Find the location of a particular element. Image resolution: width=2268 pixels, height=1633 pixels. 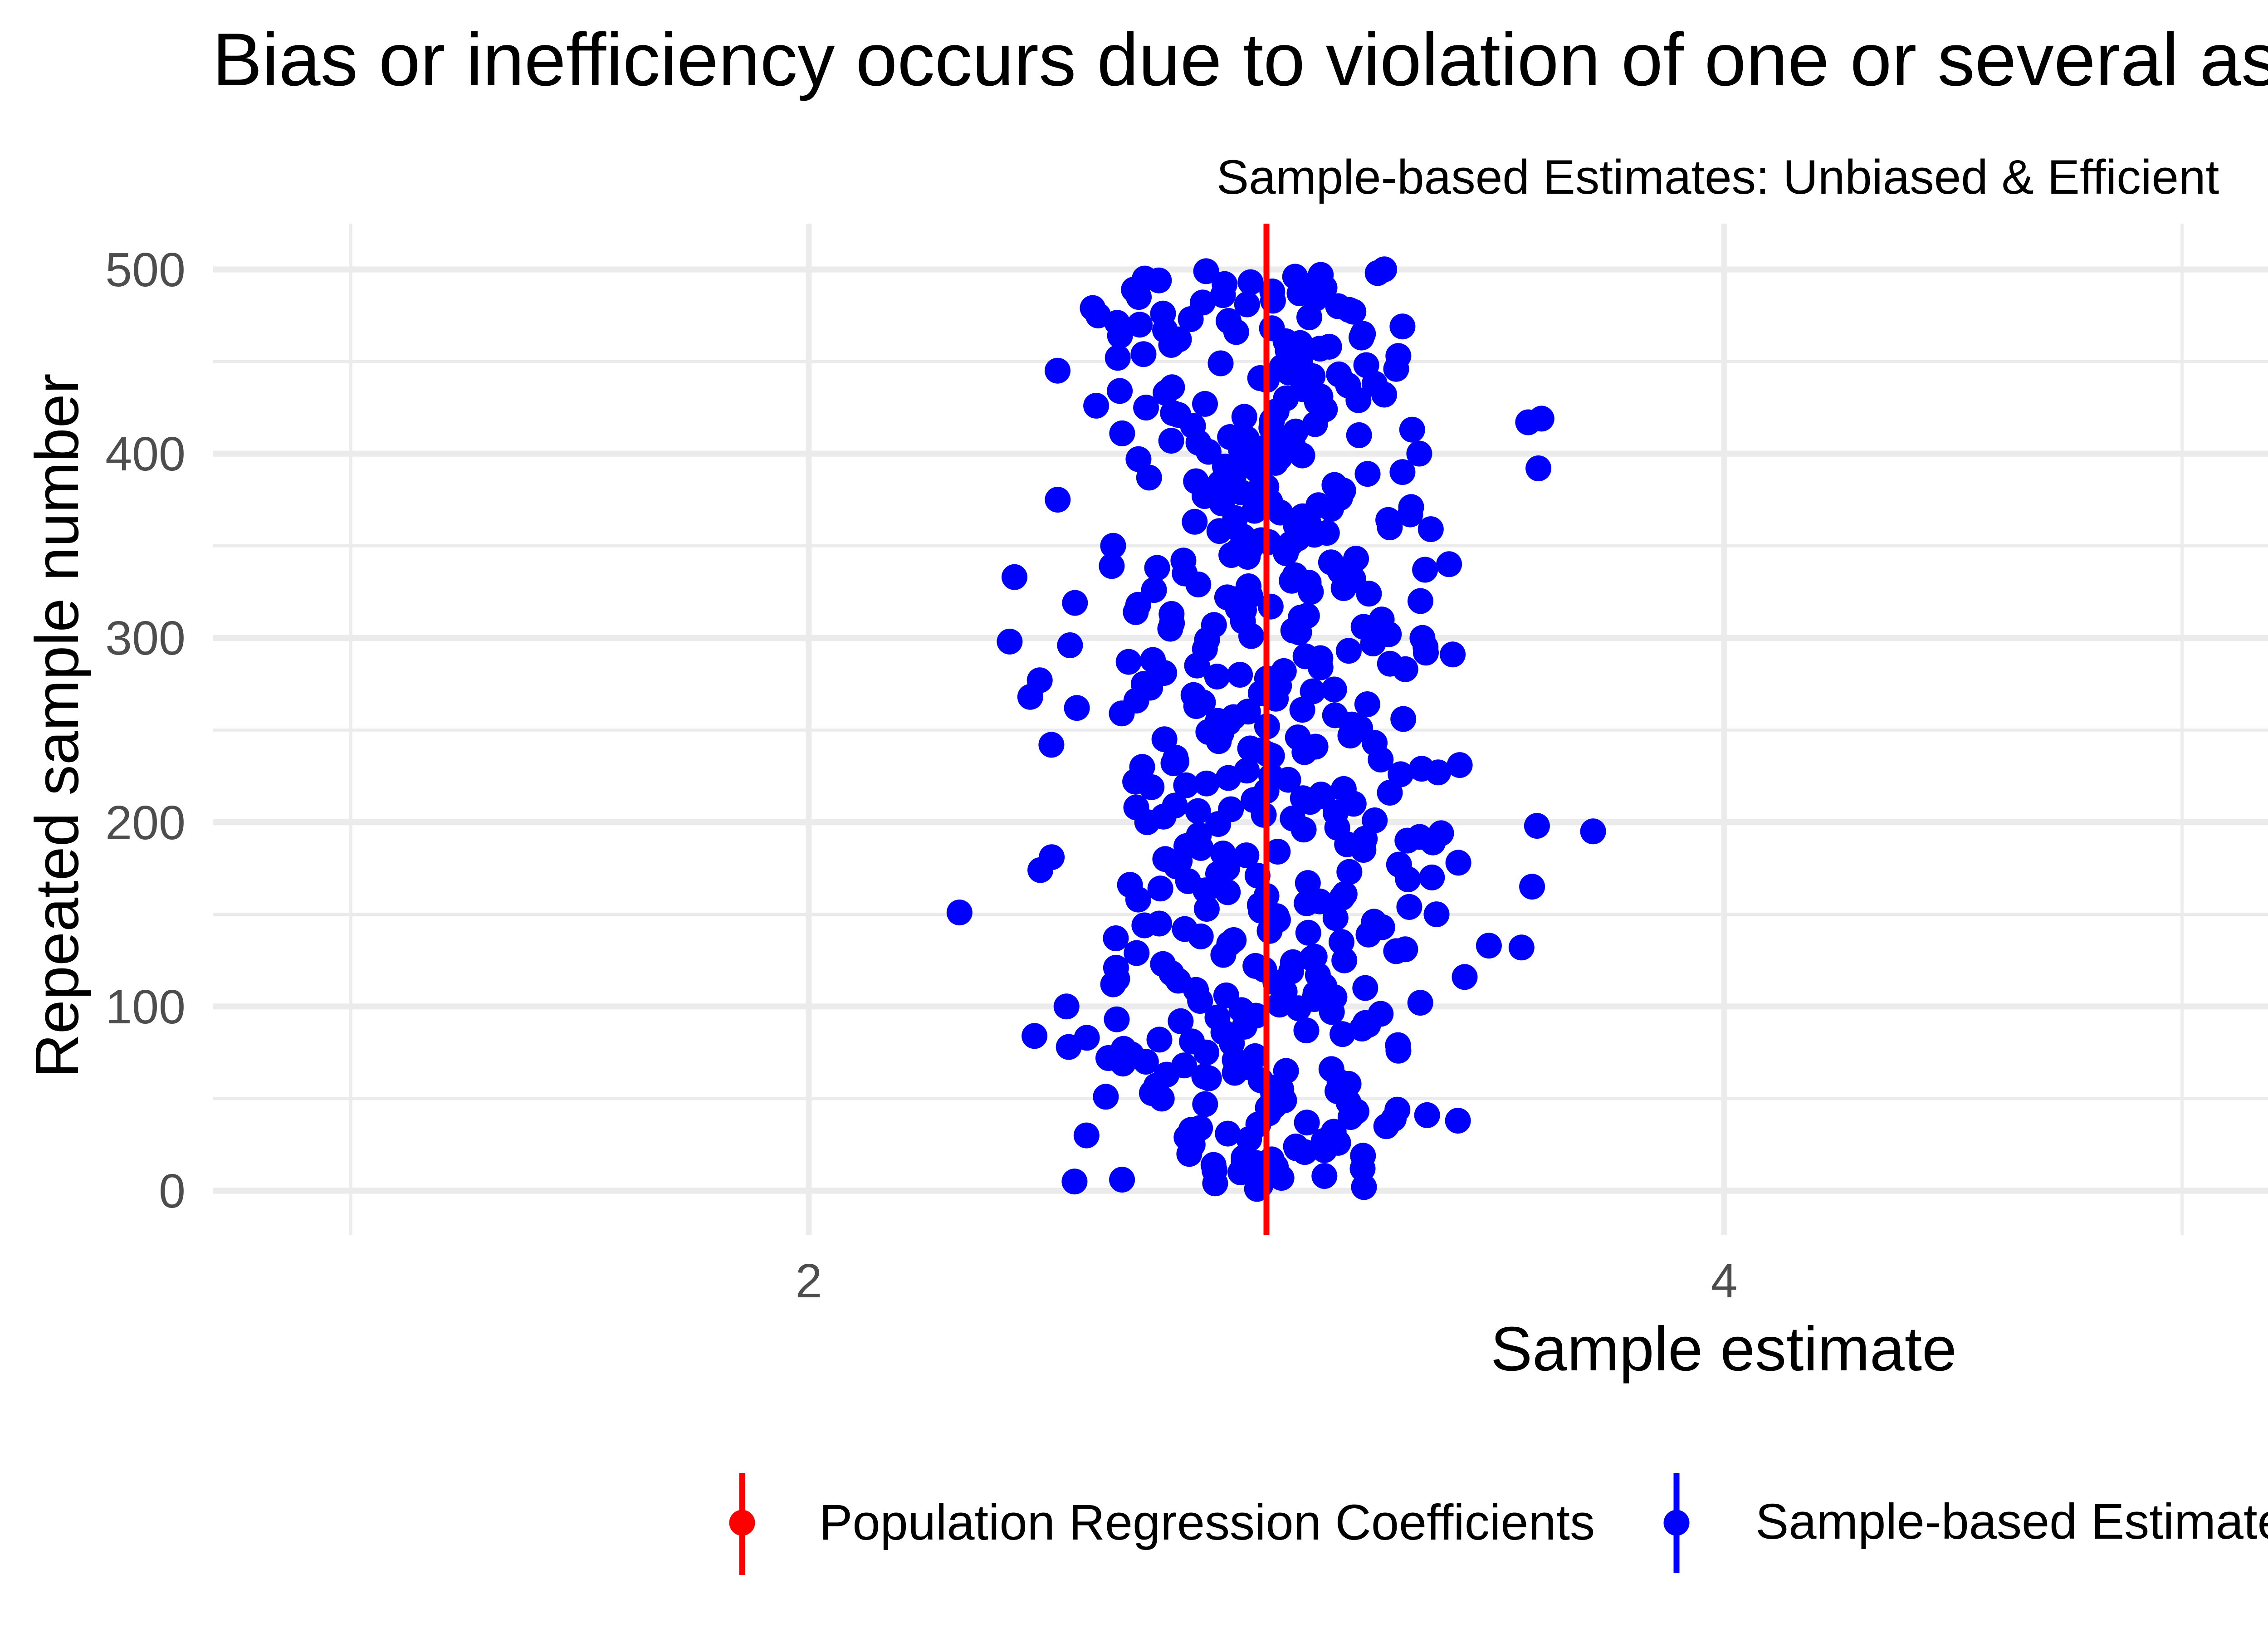

svg-text: 0 is located at coordinates (172, 1191).